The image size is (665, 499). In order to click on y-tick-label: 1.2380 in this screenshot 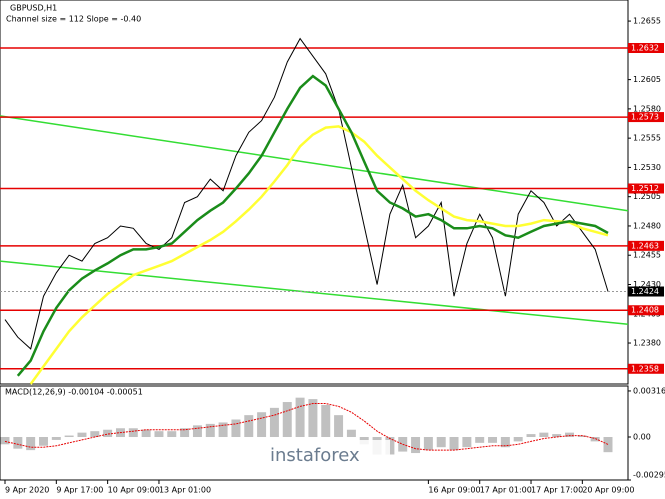, I will do `click(647, 343)`.